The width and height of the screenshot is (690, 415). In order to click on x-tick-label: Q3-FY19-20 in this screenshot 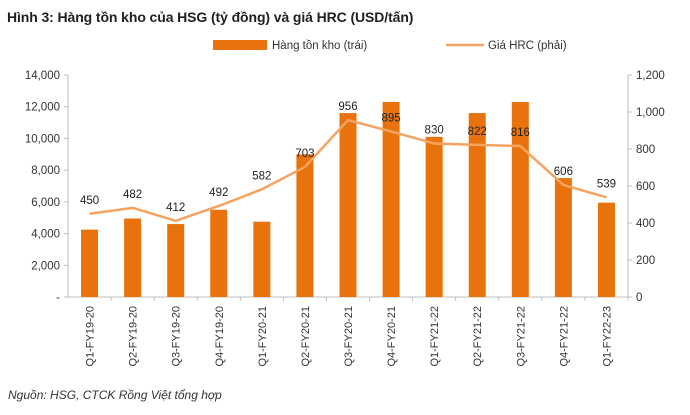, I will do `click(177, 336)`.